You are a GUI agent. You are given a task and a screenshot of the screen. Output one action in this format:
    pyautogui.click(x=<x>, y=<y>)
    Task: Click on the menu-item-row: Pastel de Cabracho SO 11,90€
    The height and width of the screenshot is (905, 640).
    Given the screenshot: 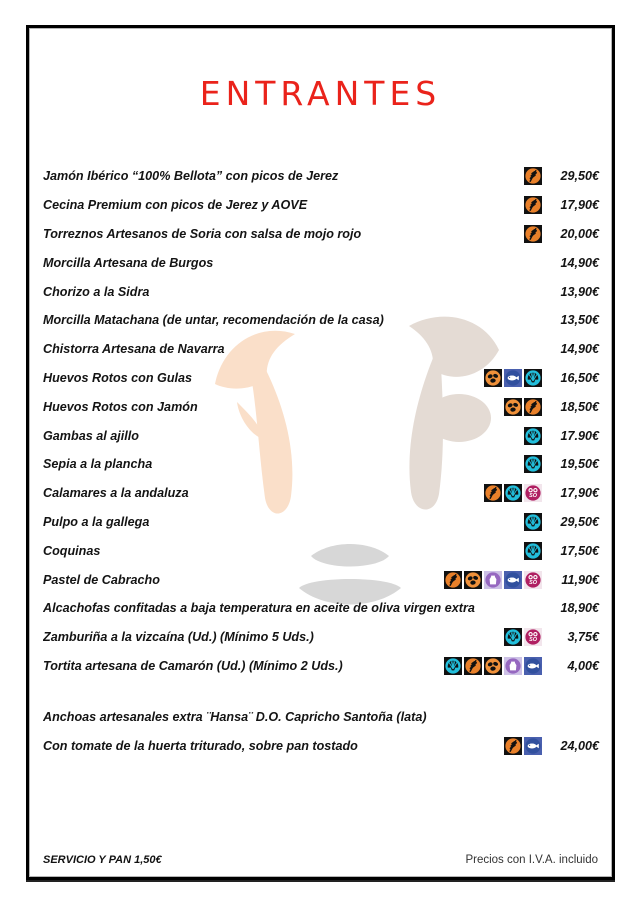 What is the action you would take?
    pyautogui.click(x=321, y=579)
    